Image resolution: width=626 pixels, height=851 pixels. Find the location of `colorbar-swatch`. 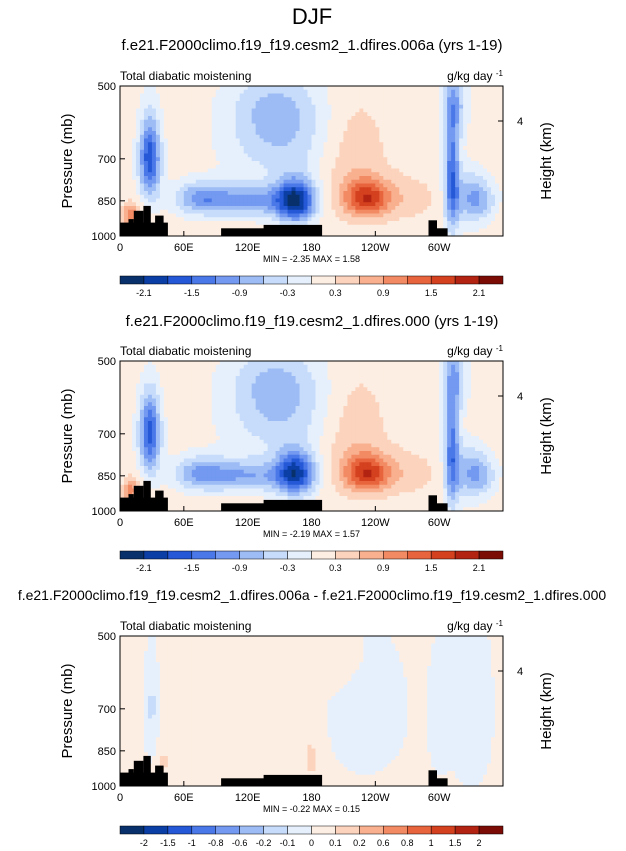

colorbar-swatch is located at coordinates (132, 280).